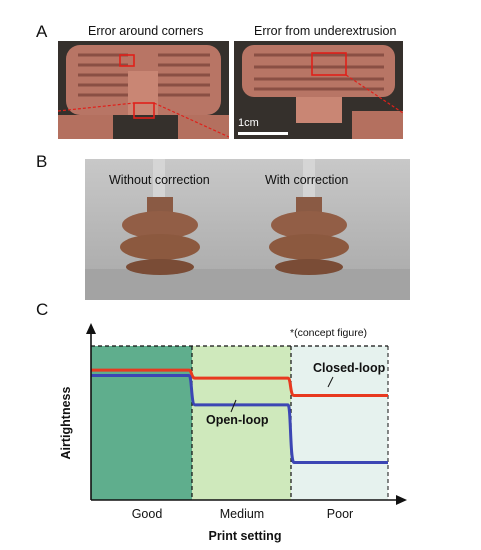  I want to click on y-axis-arrow, so click(91, 328).